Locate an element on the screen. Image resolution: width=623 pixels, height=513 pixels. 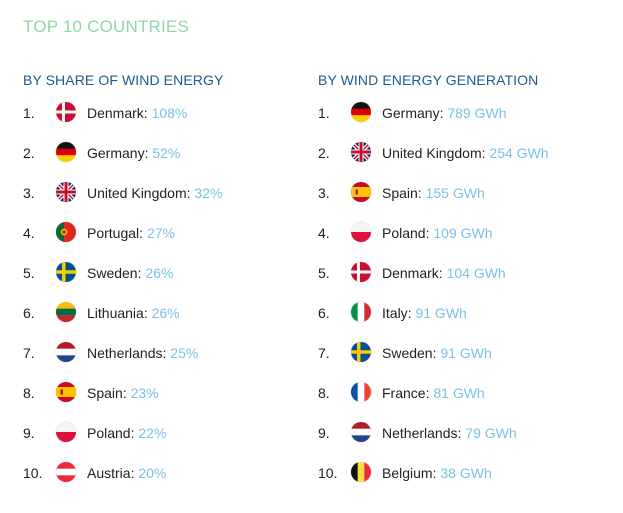
country-value: 108% is located at coordinates (169, 113).